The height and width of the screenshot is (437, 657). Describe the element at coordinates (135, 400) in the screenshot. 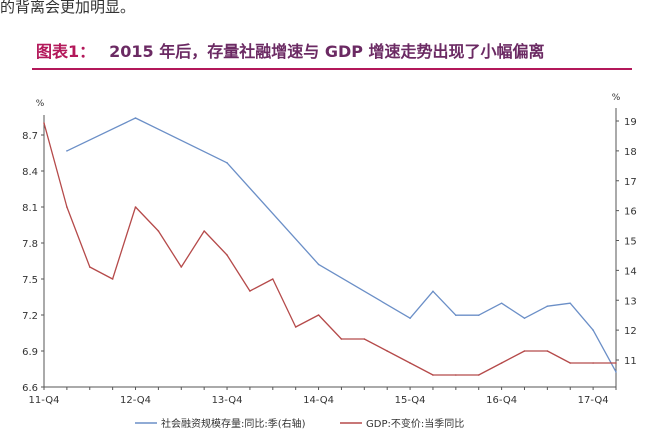

I see `x-tick-label: 12-Q4` at that location.